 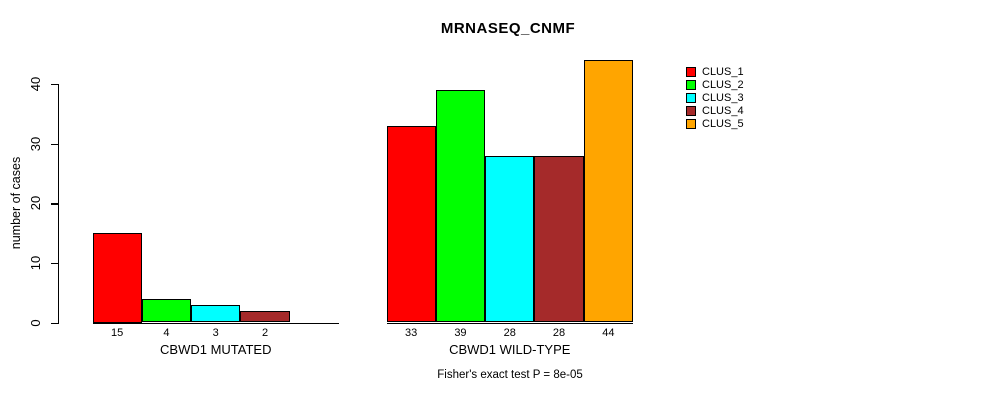 I want to click on y-tick-label: 40, so click(x=35, y=84).